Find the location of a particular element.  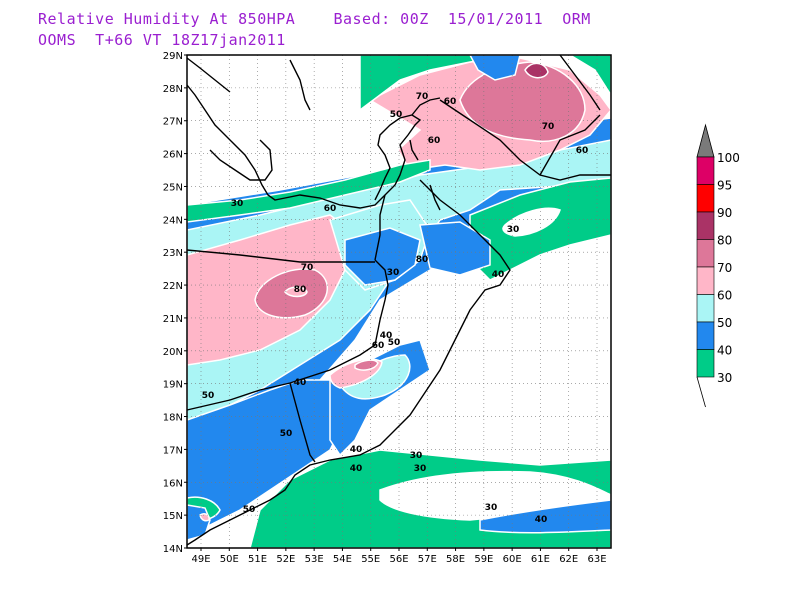

lon-tick-label: 49E is located at coordinates (200, 559).